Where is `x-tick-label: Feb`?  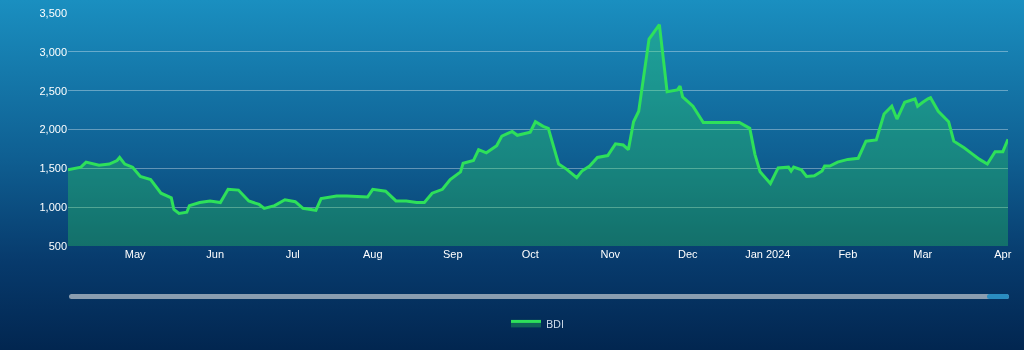 x-tick-label: Feb is located at coordinates (848, 254).